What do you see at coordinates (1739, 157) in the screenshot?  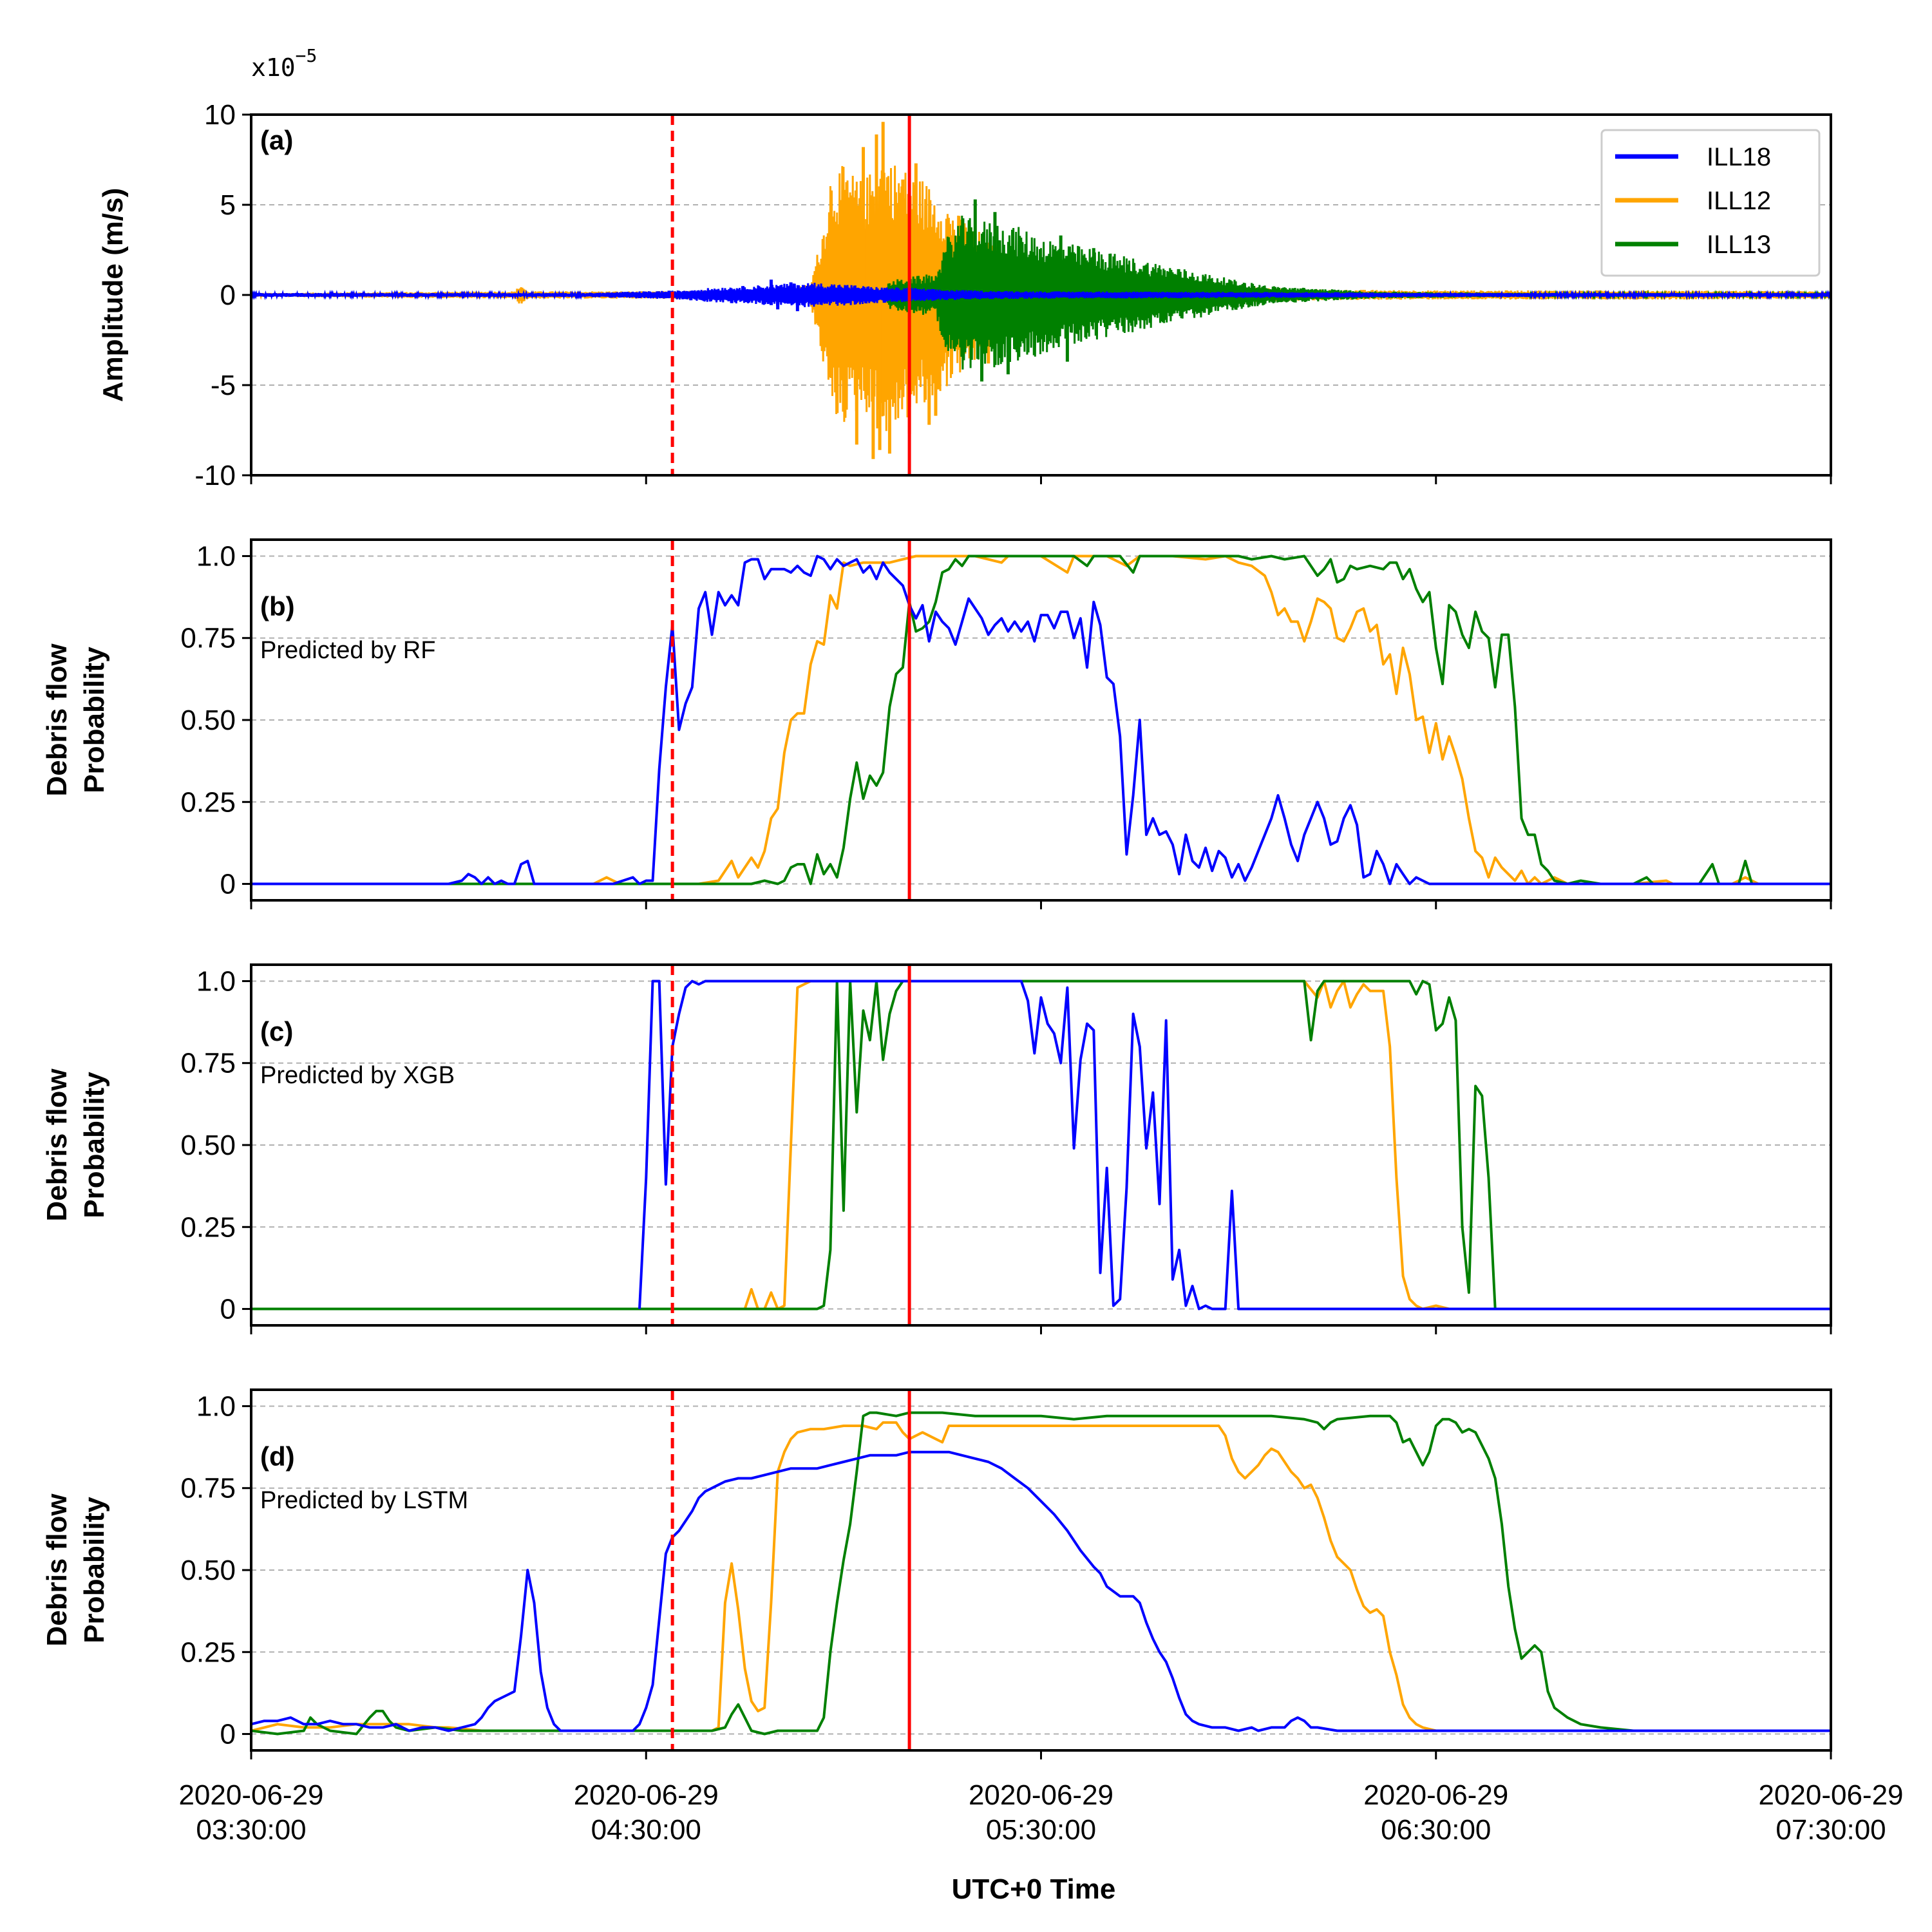 I see `legend-label-ILL18: ILL18` at bounding box center [1739, 157].